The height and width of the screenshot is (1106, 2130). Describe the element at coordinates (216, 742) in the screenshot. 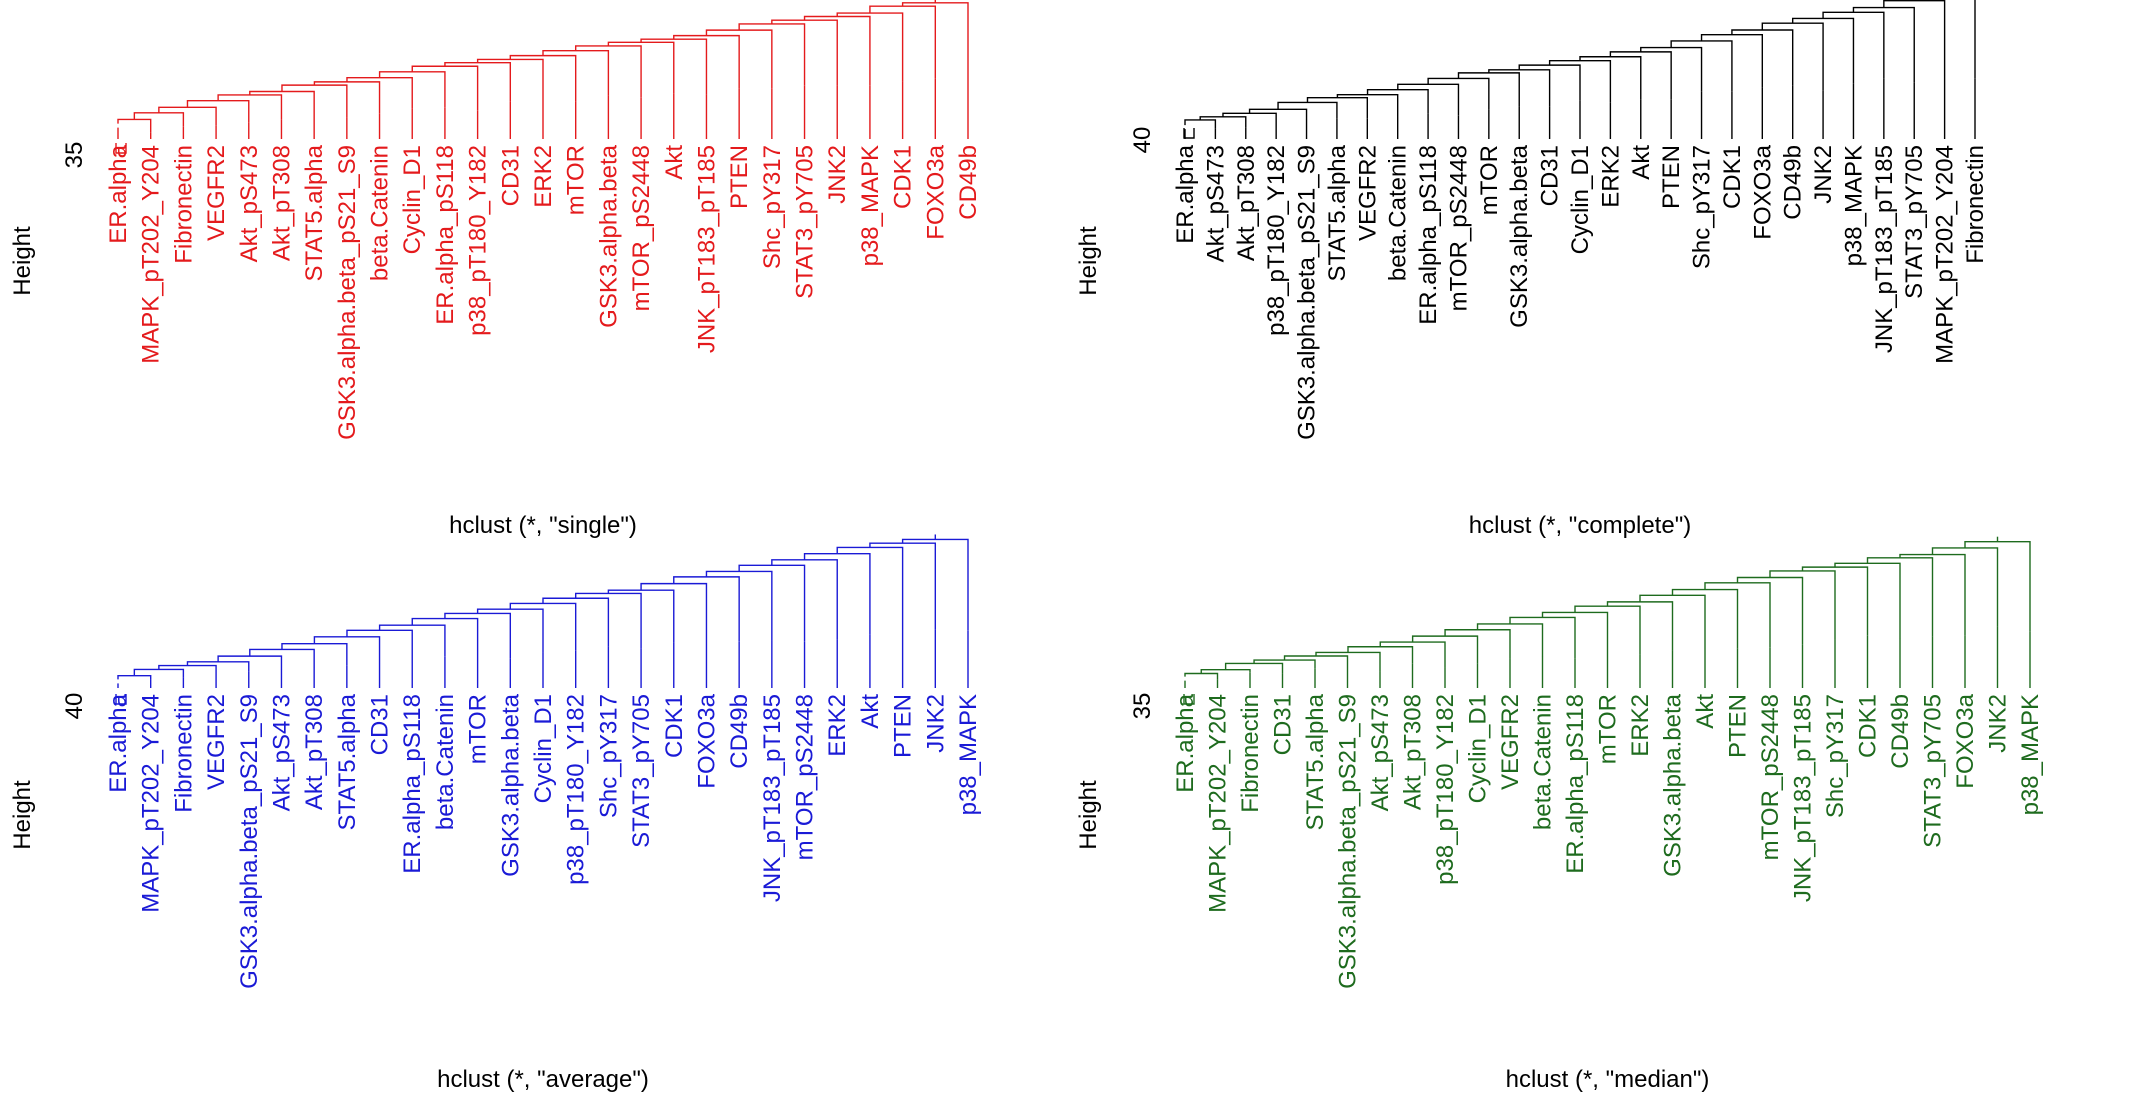

I see `leaf-label: VEGFR2` at that location.